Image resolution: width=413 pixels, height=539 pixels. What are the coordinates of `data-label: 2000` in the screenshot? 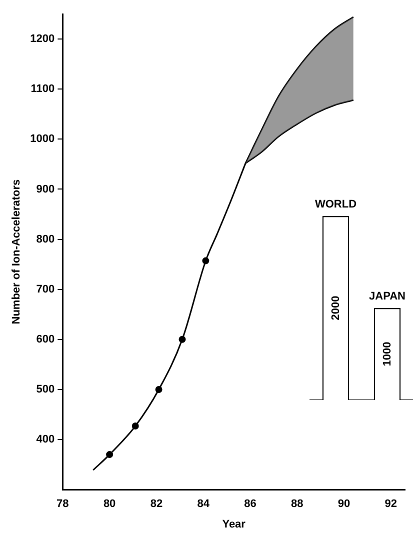 It's located at (336, 308).